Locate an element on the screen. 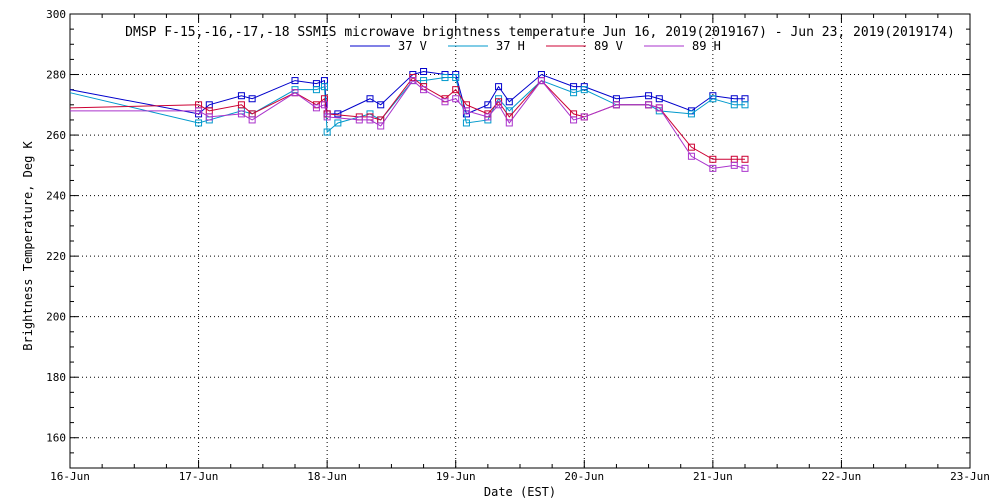 The width and height of the screenshot is (1000, 504). x-tick-label: 18-Jun is located at coordinates (327, 476).